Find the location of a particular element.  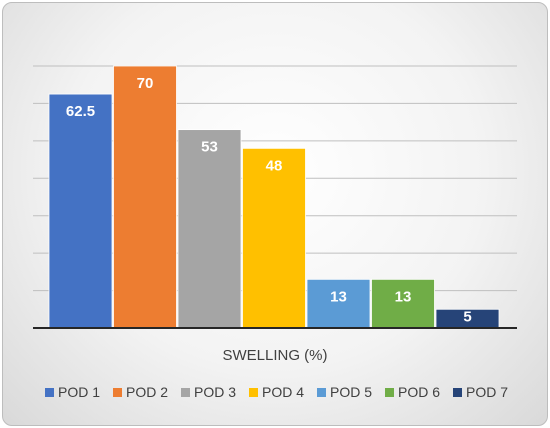

legend-label: POD 1 is located at coordinates (79, 392).